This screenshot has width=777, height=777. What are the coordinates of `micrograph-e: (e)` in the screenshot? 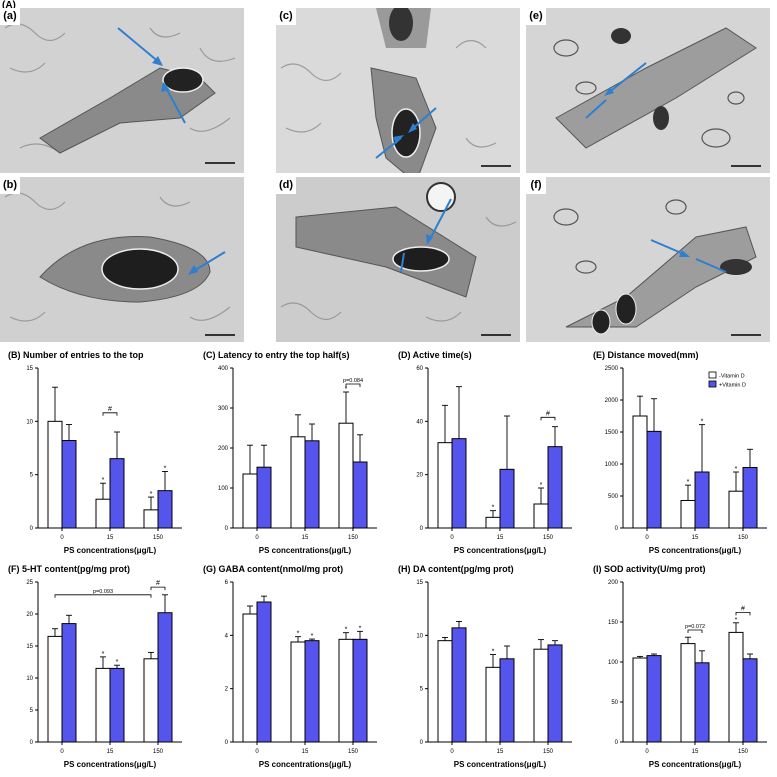 It's located at (648, 90).